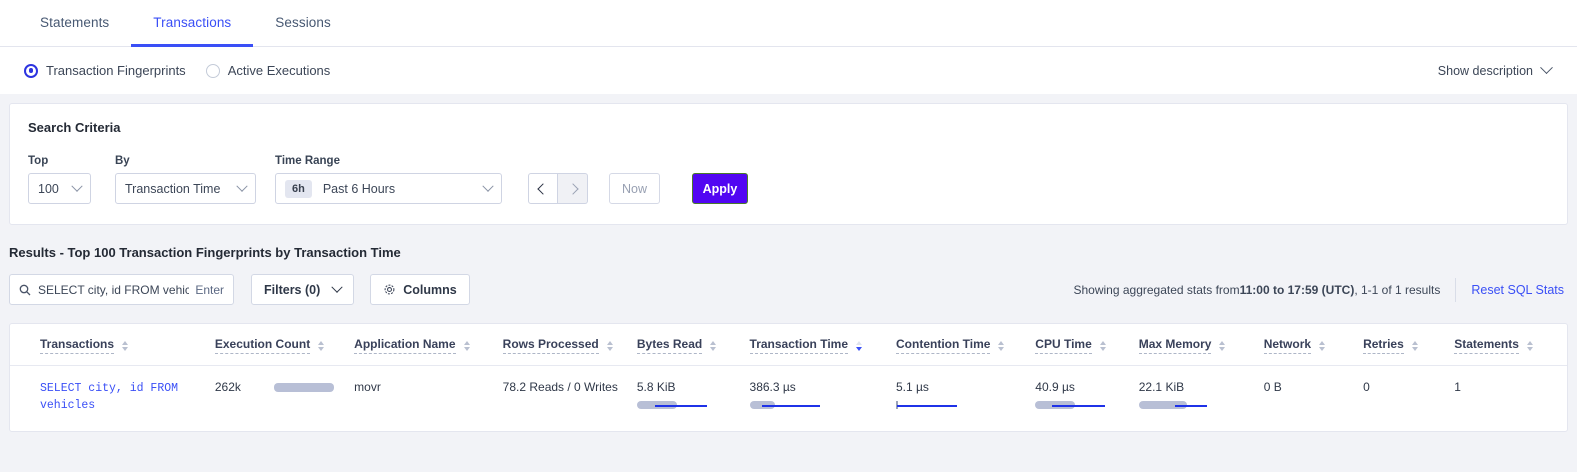  Describe the element at coordinates (1409, 345) in the screenshot. I see `column-header-retries: Retries` at that location.